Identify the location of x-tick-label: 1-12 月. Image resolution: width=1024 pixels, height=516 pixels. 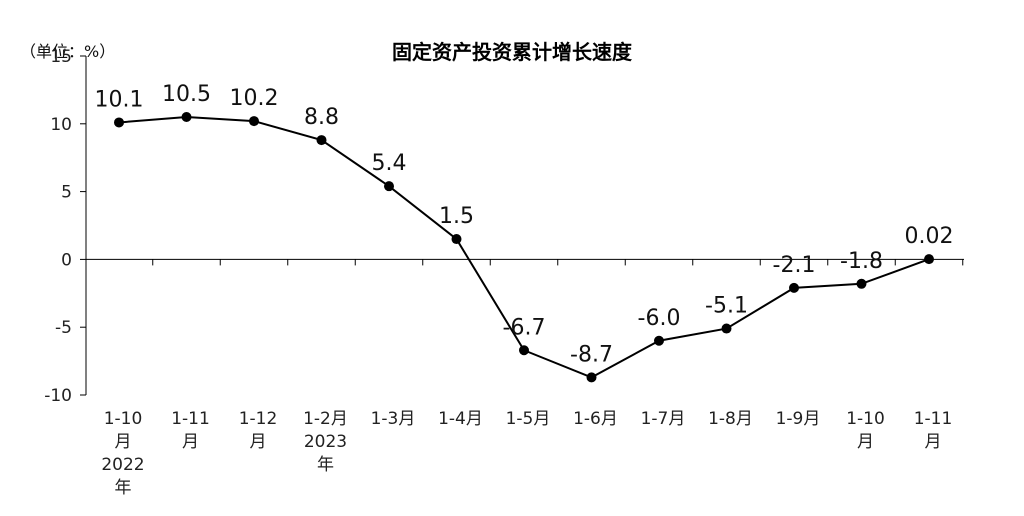
(258, 430).